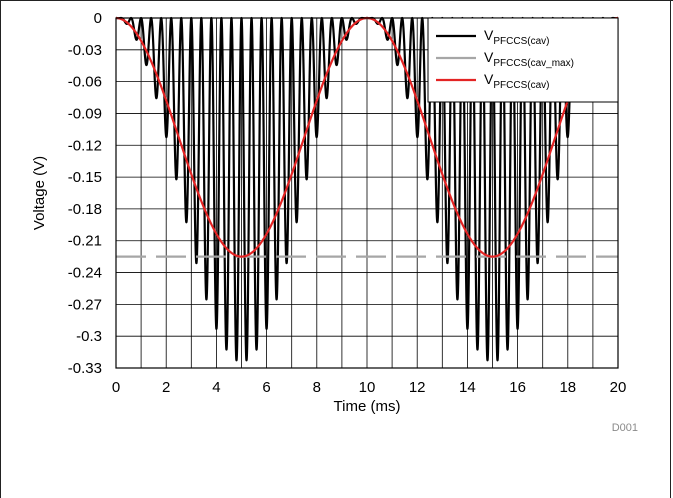 This screenshot has height=498, width=673. I want to click on y-tick-label: -0.18, so click(85, 209).